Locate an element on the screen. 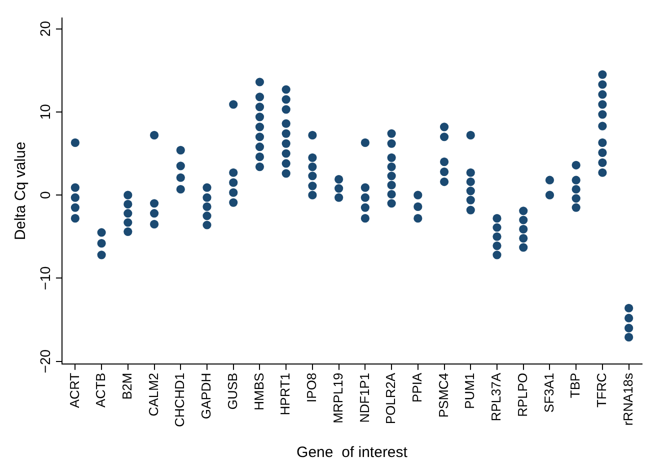 This screenshot has height=474, width=662. x-tick-label: HPRT1 is located at coordinates (285, 394).